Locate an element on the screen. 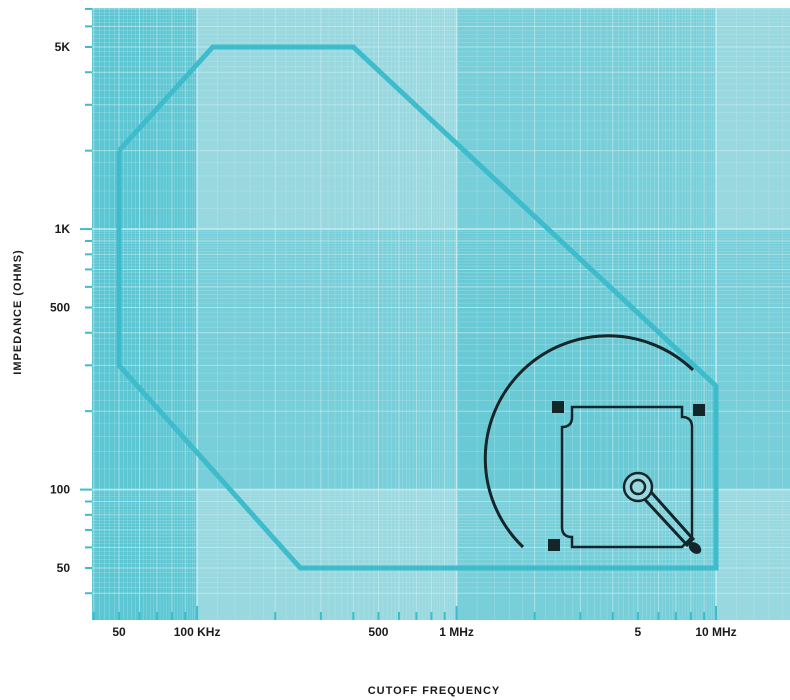  y-tick-label: 1K is located at coordinates (63, 229).